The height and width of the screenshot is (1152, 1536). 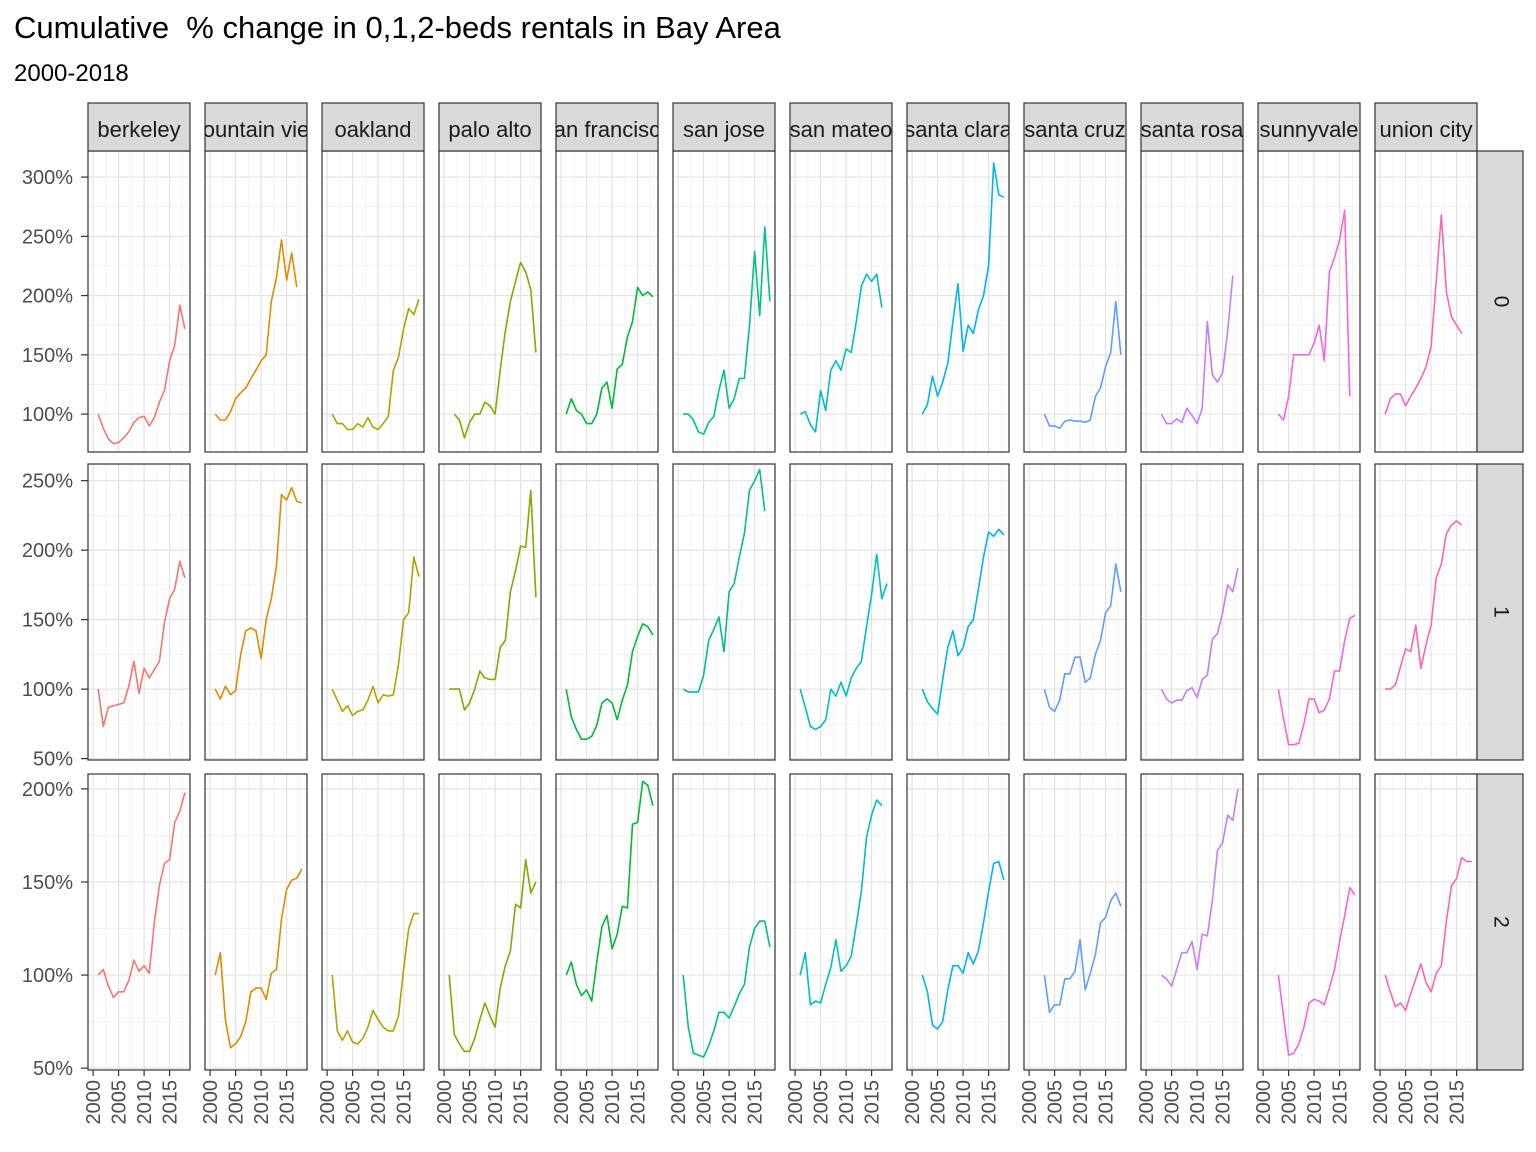 What do you see at coordinates (47, 178) in the screenshot?
I see `y-tick-label: 300%` at bounding box center [47, 178].